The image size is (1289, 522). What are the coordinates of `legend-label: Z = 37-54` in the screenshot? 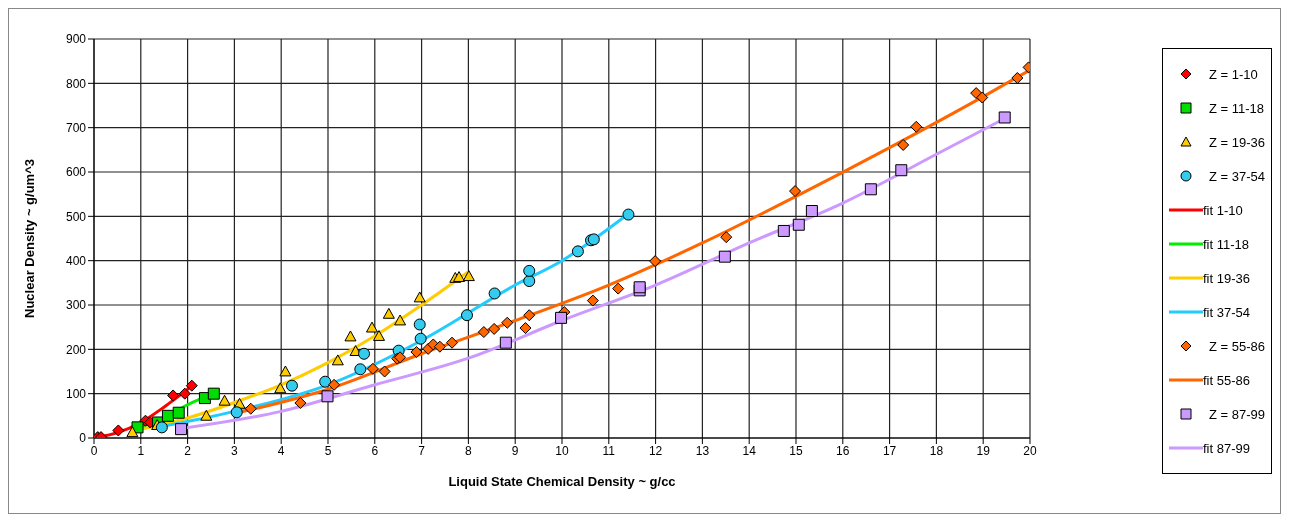 It's located at (1236, 176).